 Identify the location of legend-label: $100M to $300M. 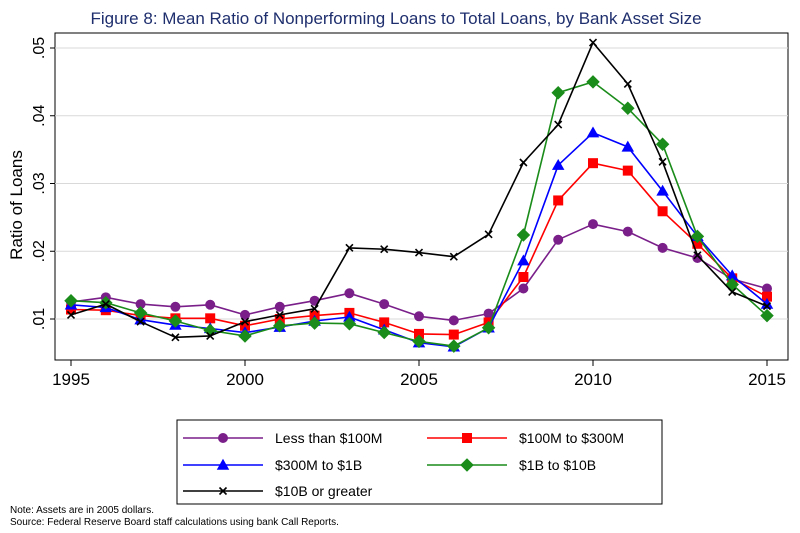
(571, 438).